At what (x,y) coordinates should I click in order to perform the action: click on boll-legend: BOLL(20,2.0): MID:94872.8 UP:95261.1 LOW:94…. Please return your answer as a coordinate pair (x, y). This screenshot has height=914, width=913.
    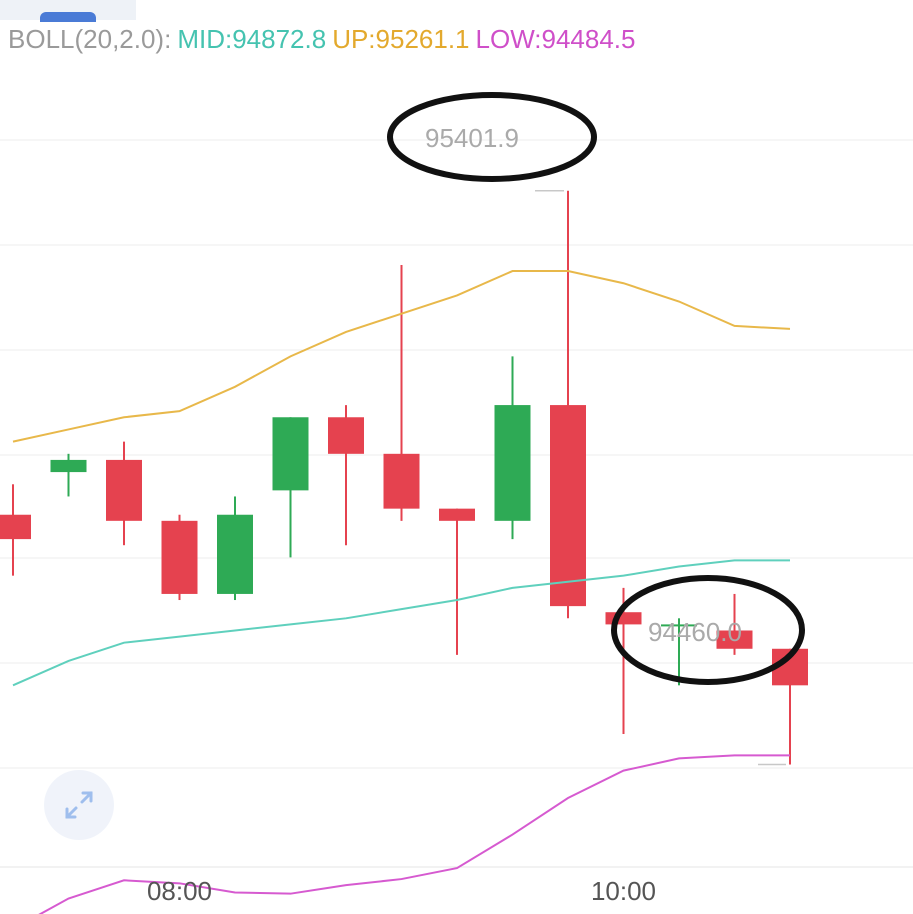
    Looking at the image, I should click on (324, 39).